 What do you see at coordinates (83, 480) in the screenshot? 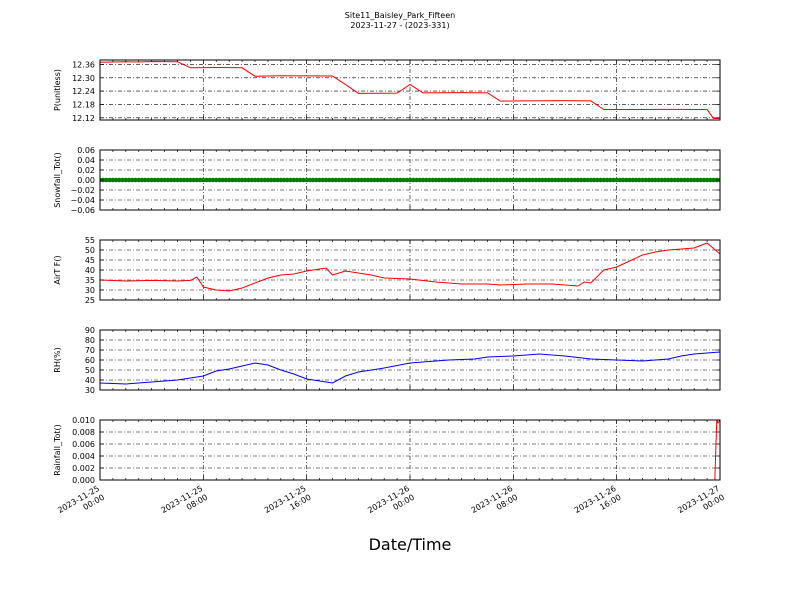
I see `y-tick-label: 0.000` at bounding box center [83, 480].